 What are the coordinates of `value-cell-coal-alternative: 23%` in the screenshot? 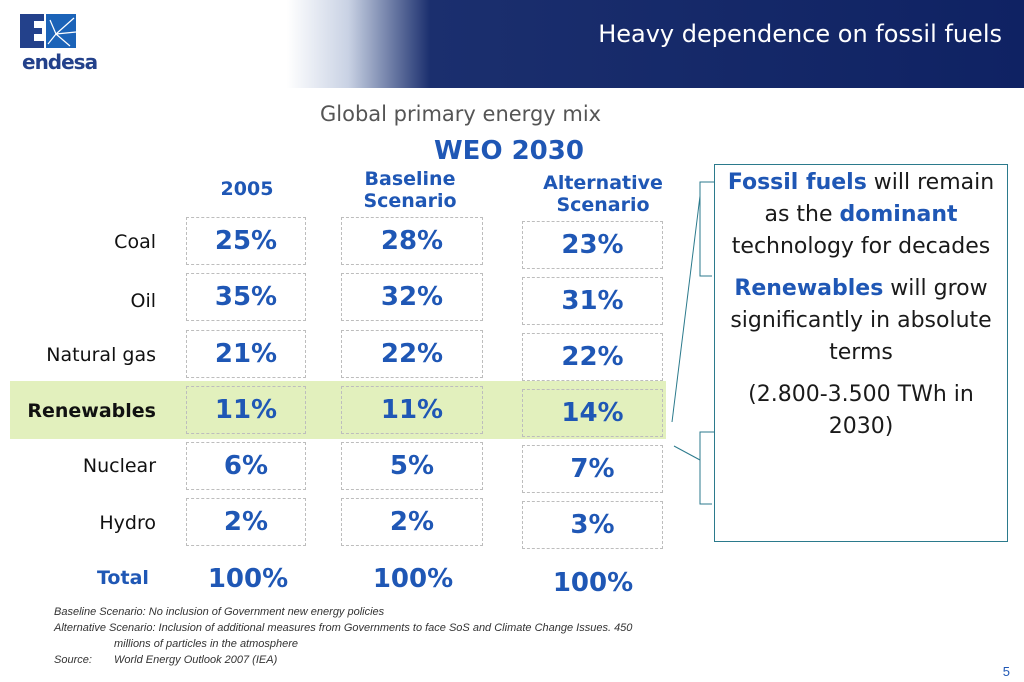 It's located at (592, 245).